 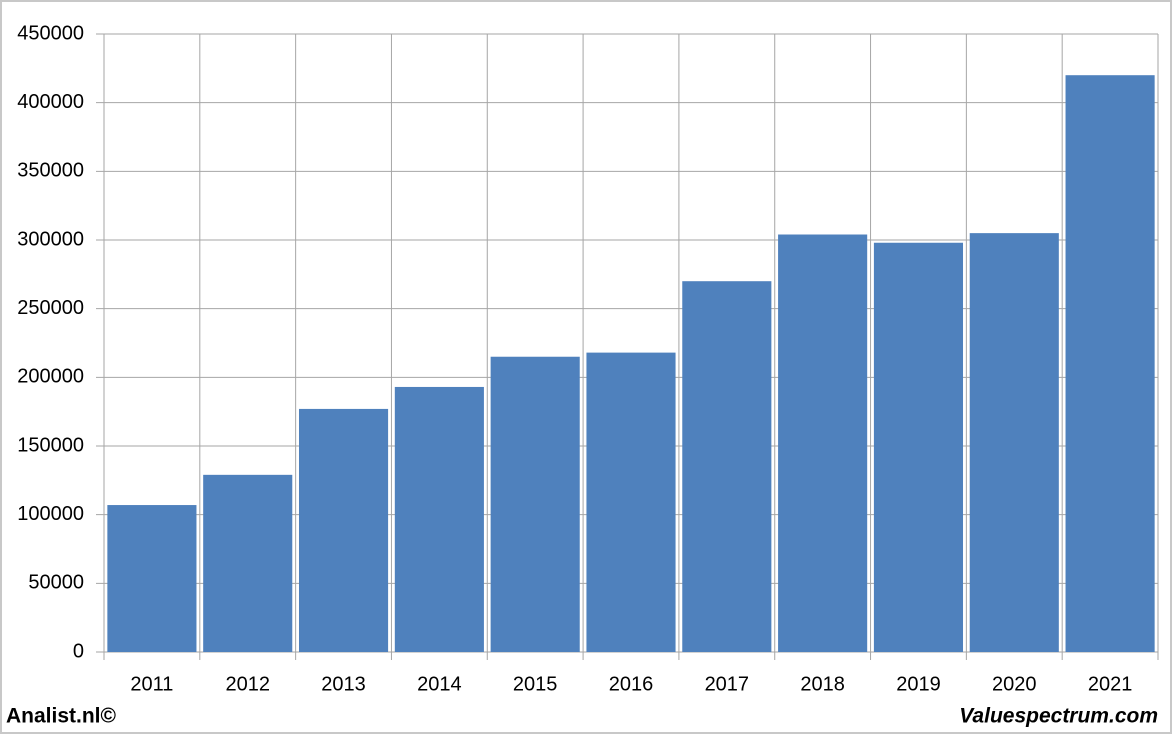 I want to click on x-tick-label: 2014, so click(x=439, y=684).